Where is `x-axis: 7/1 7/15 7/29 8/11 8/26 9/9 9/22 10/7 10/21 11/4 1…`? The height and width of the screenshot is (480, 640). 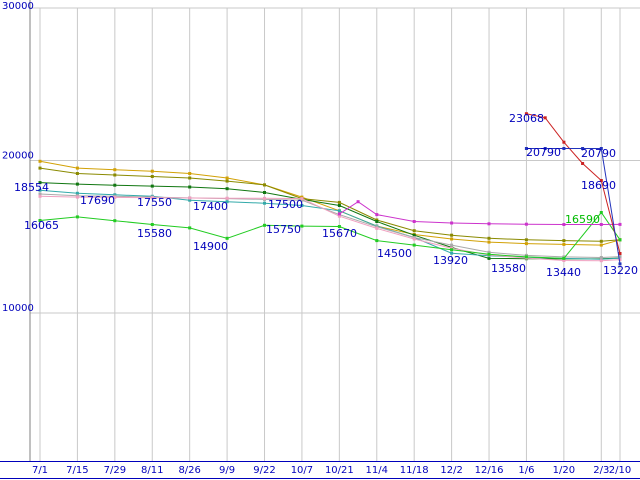 x-axis: 7/1 7/15 7/29 8/11 8/26 9/9 9/22 10/7 10/21 11/4 1… is located at coordinates (320, 470).